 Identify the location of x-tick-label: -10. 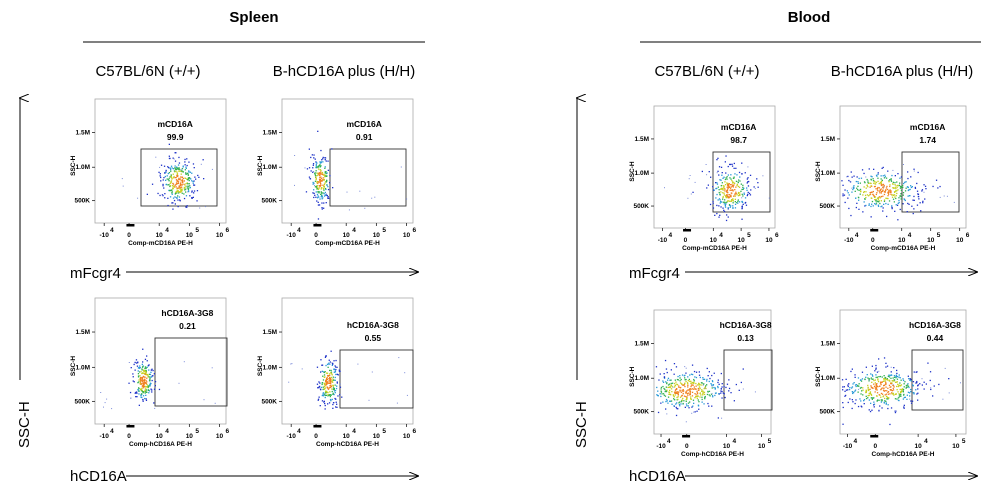
(104, 436).